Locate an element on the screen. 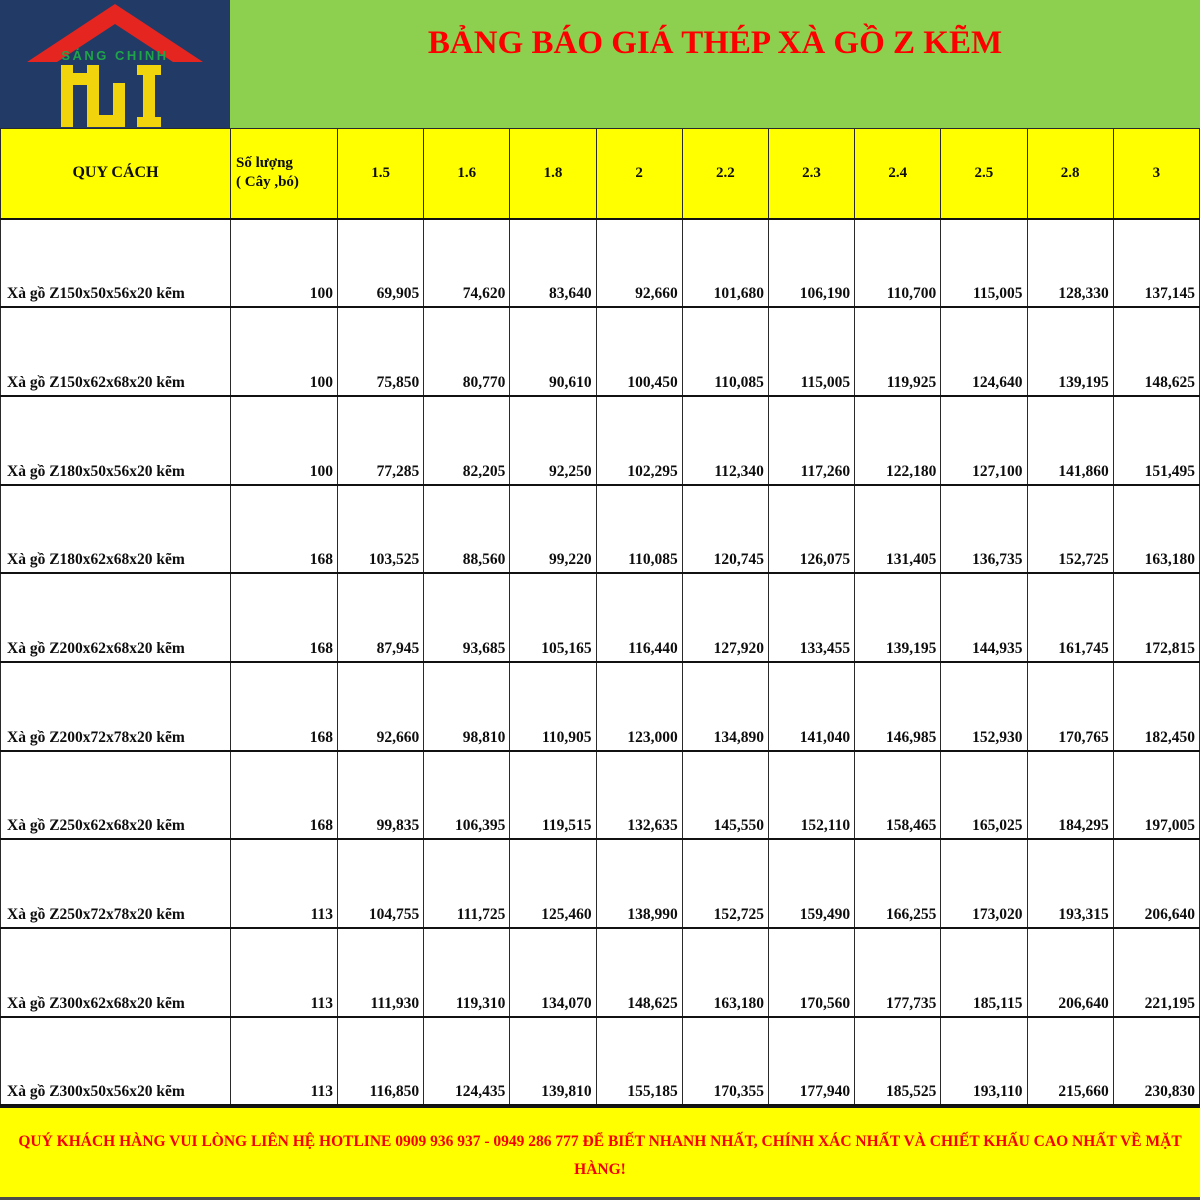 This screenshot has width=1200, height=1200. length-column-header: 1.6 is located at coordinates (467, 174).